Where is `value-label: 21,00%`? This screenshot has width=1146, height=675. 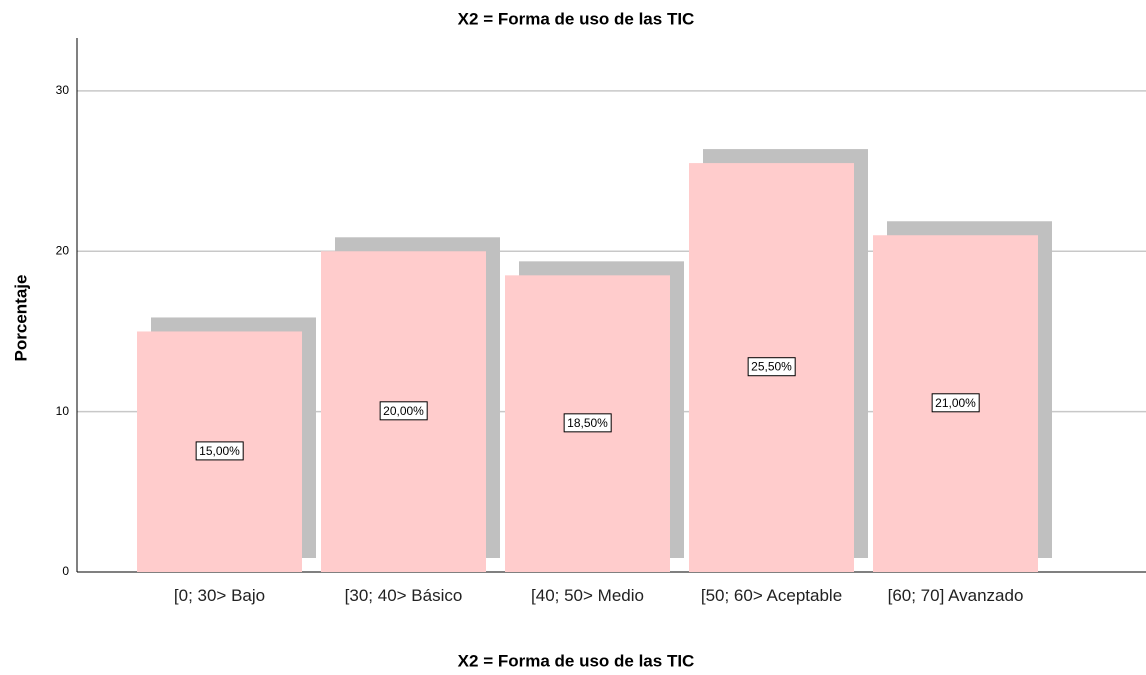
value-label: 21,00% is located at coordinates (955, 403).